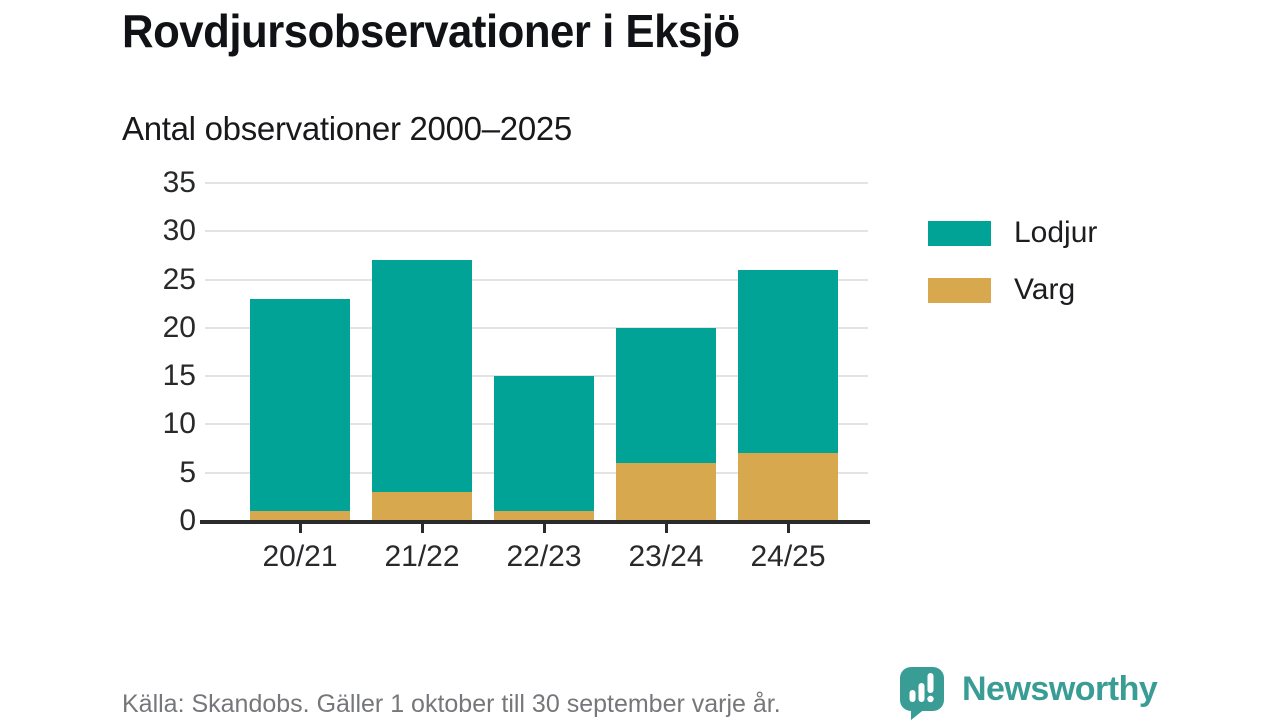 The image size is (1280, 720). Describe the element at coordinates (1056, 232) in the screenshot. I see `legend-label: Lodjur` at that location.